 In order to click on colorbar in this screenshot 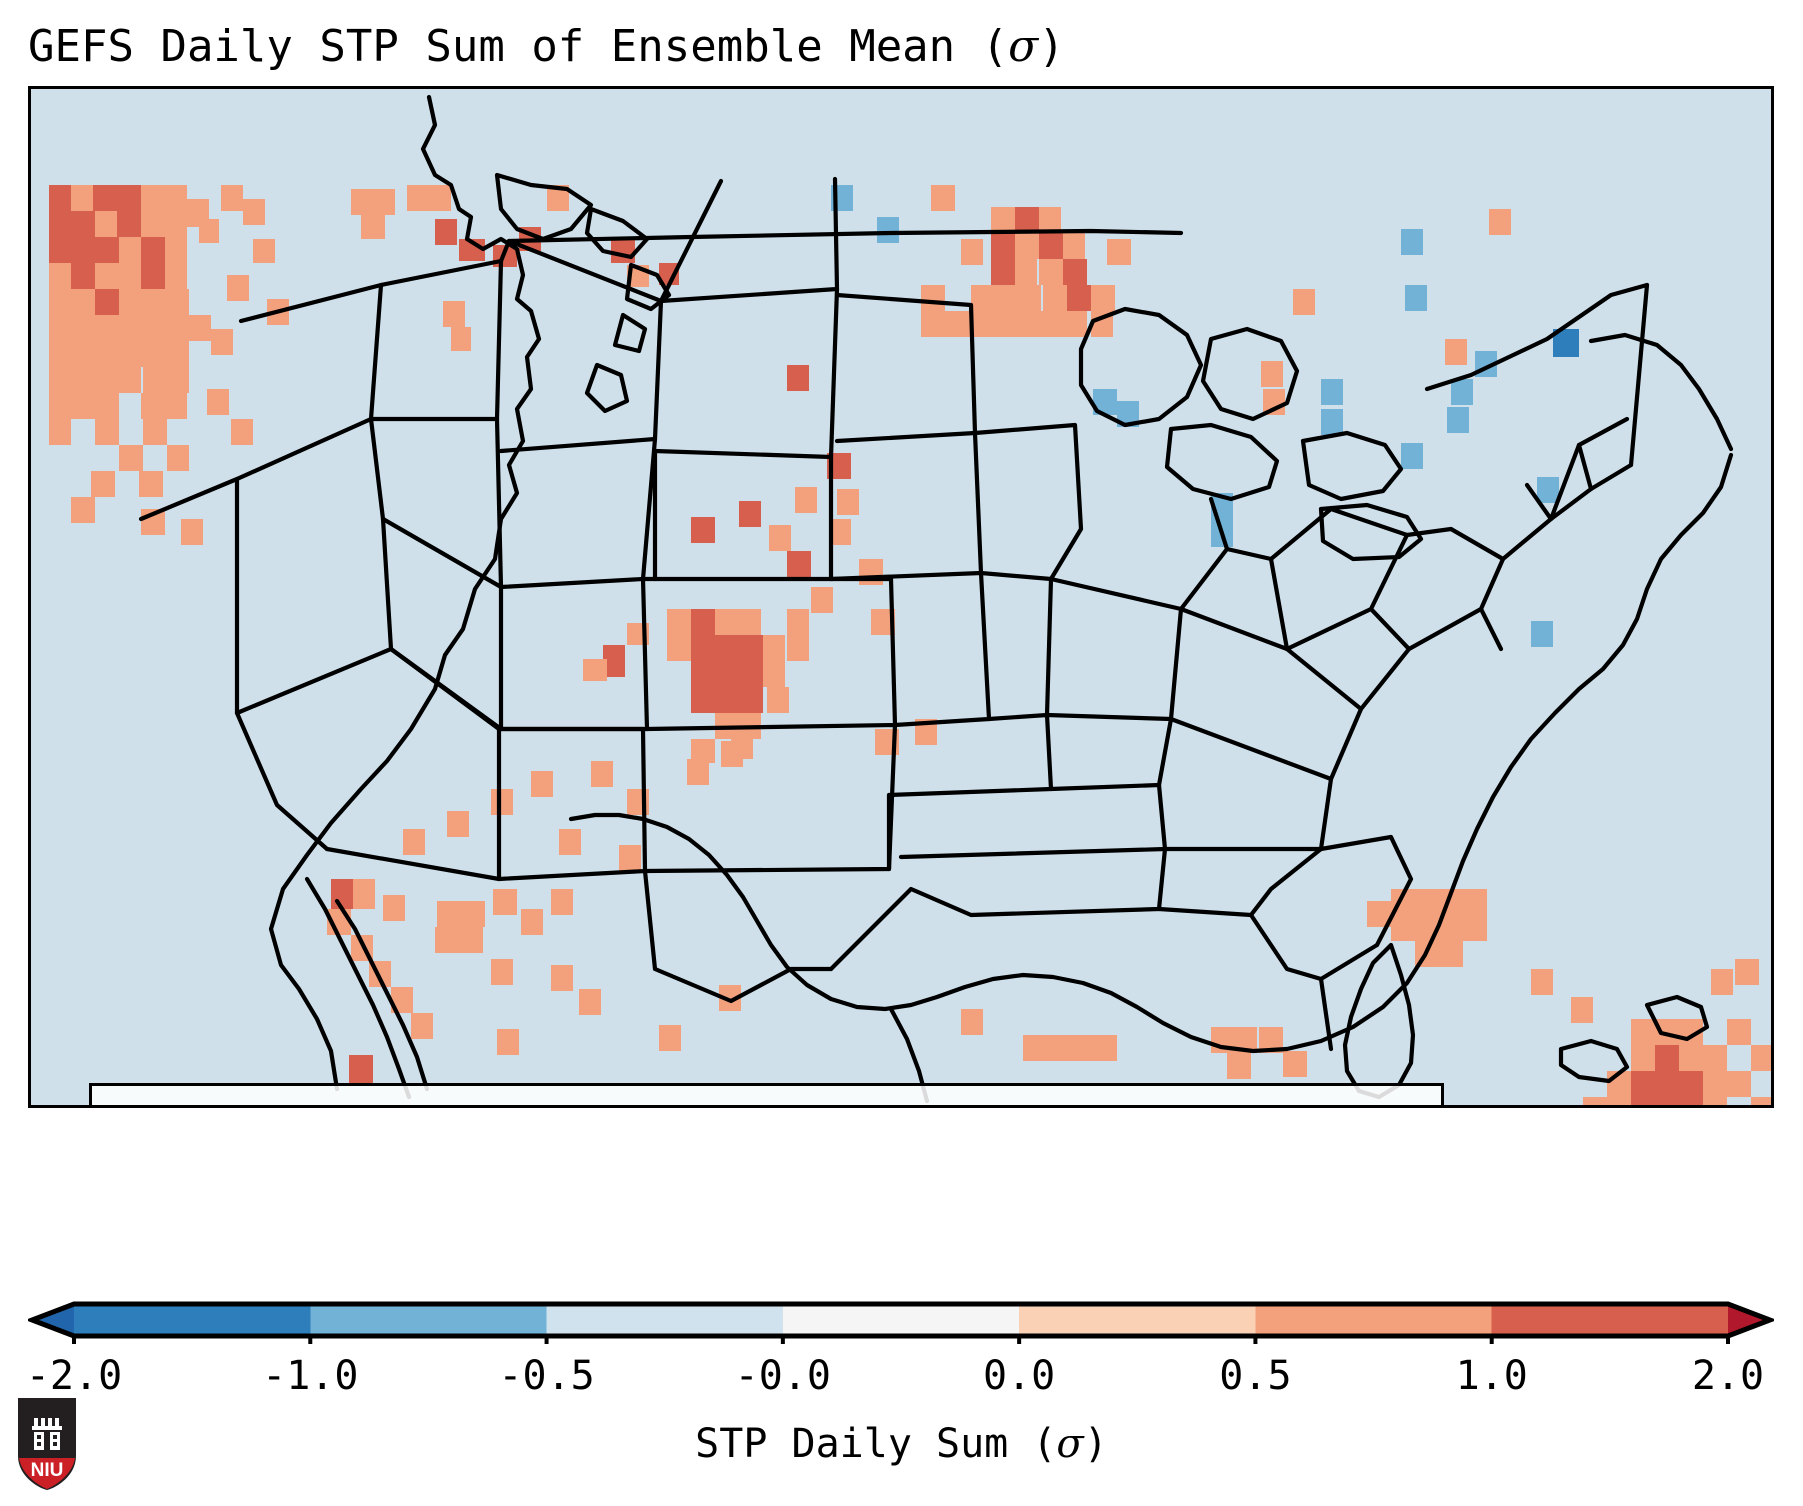, I will do `click(901, 1322)`.